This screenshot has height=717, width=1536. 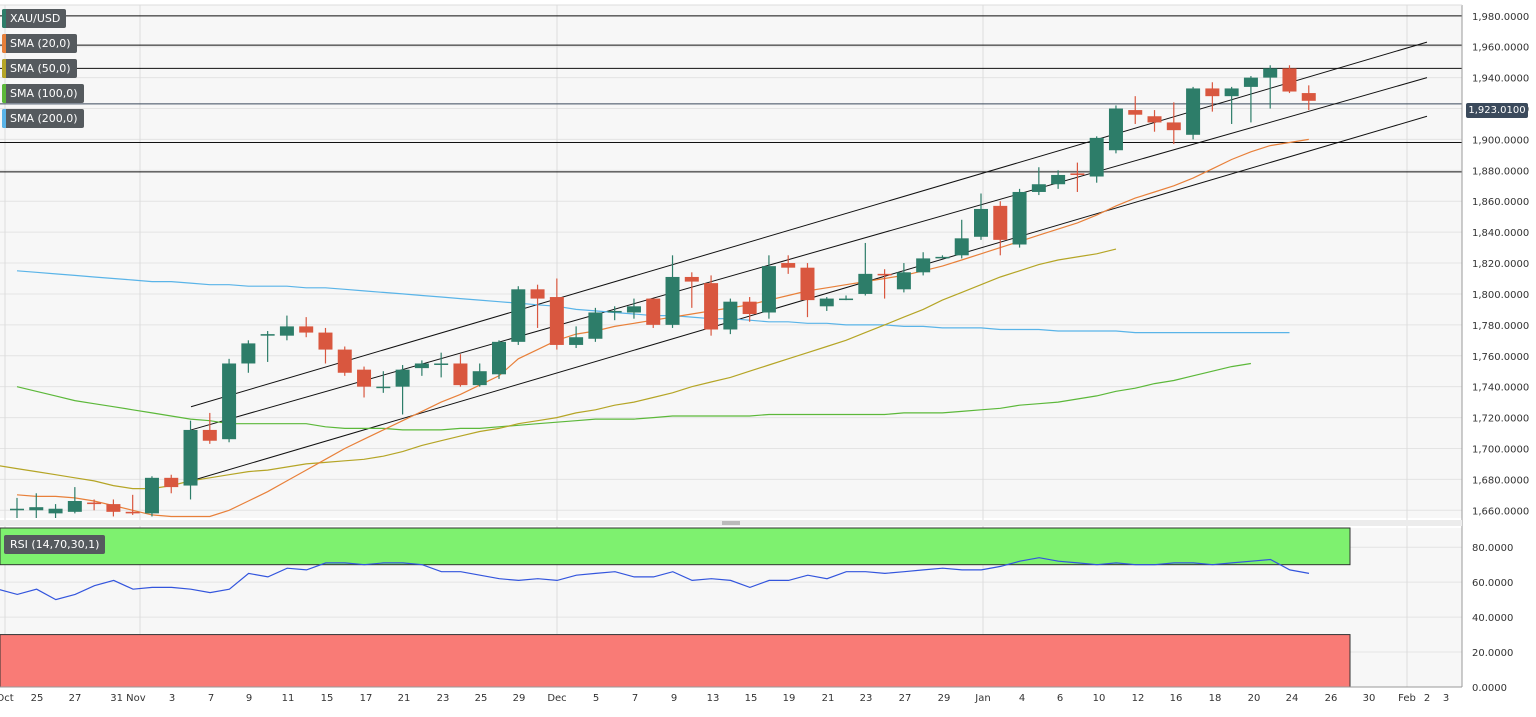 What do you see at coordinates (1500, 295) in the screenshot?
I see `price-tick-label: 1,800.0000` at bounding box center [1500, 295].